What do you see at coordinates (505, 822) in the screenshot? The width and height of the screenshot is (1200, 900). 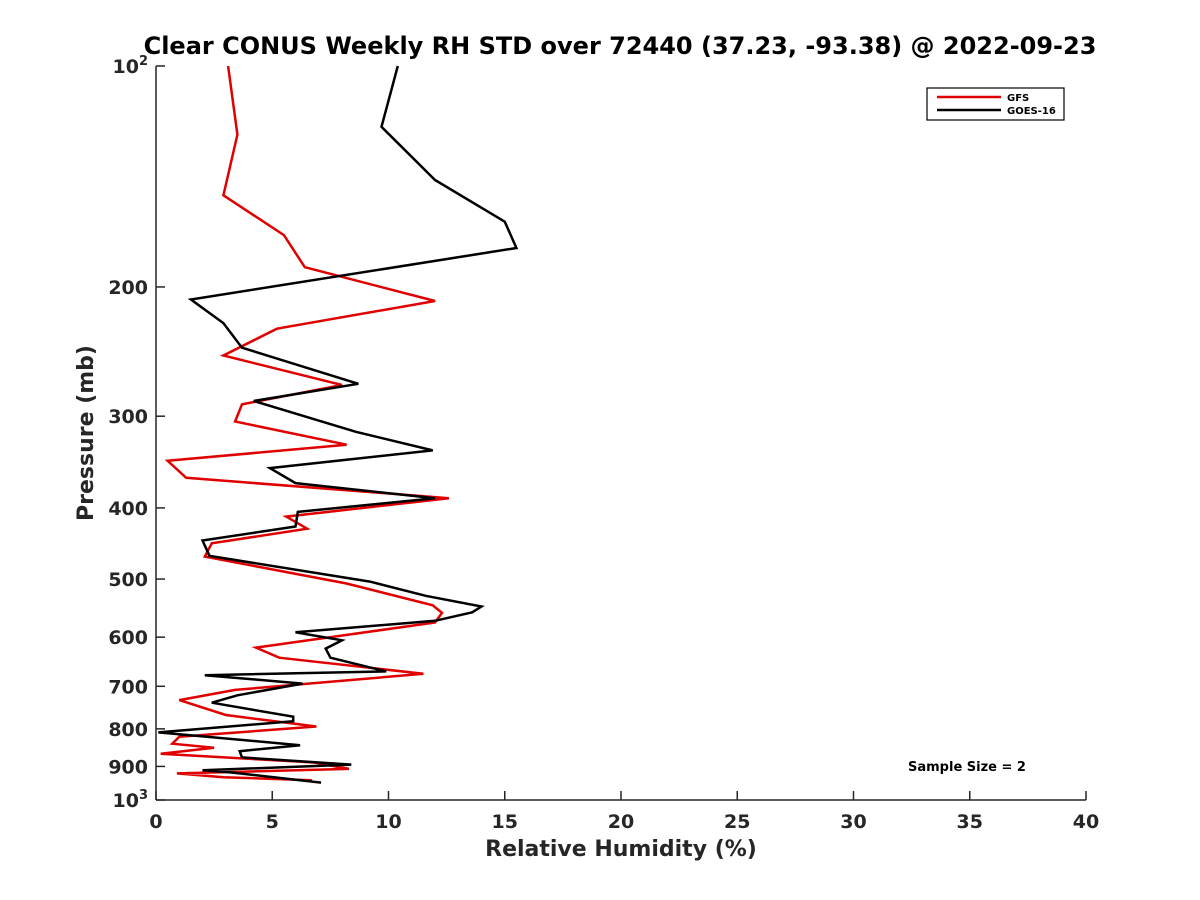 I see `x-tick-label: 15` at bounding box center [505, 822].